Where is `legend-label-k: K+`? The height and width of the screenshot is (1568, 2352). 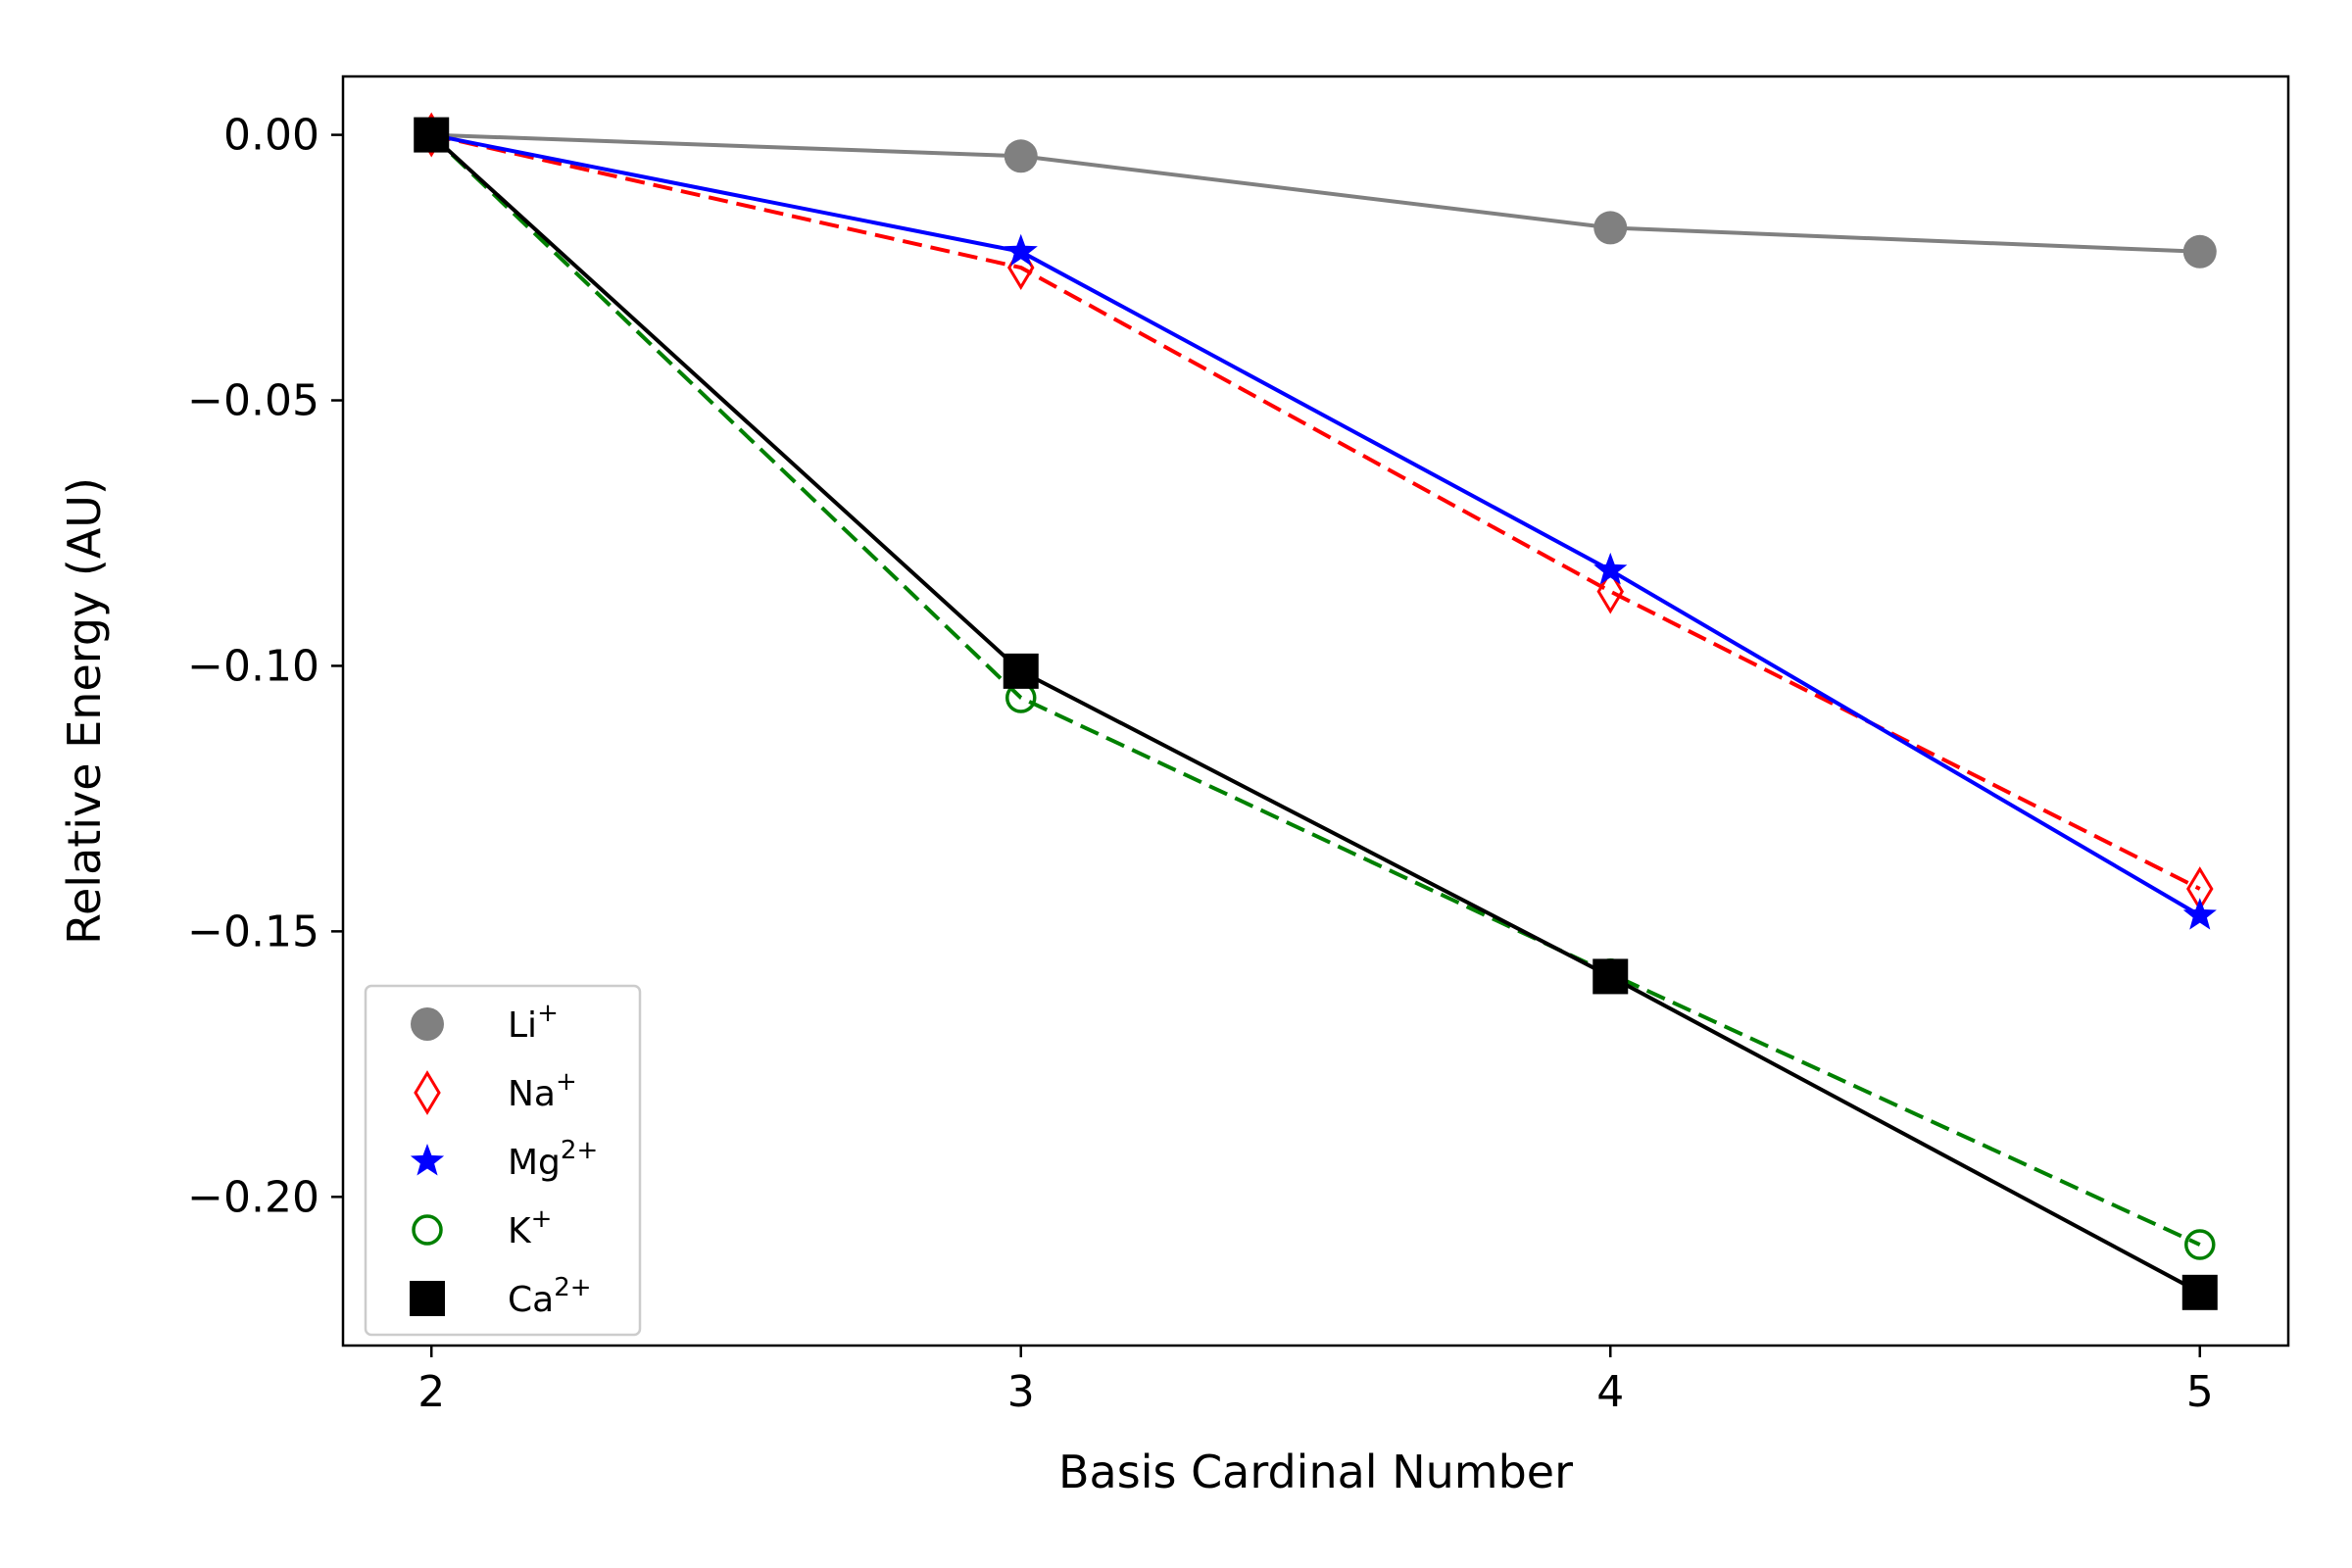 legend-label-k: K+ is located at coordinates (530, 1227).